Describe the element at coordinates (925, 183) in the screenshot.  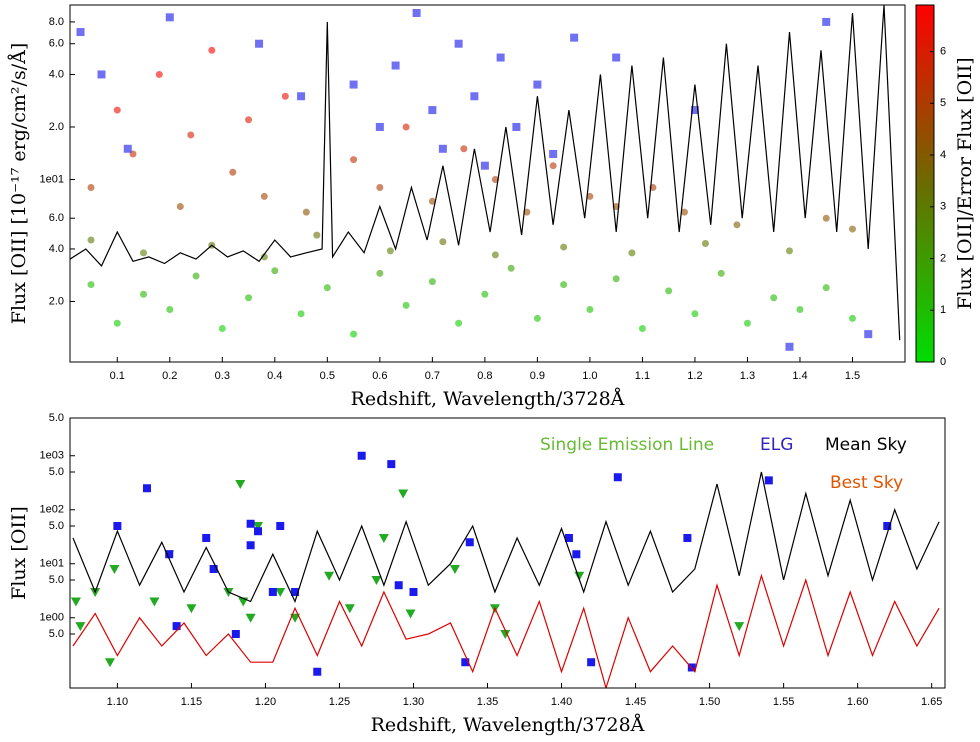
I see `colorbar` at that location.